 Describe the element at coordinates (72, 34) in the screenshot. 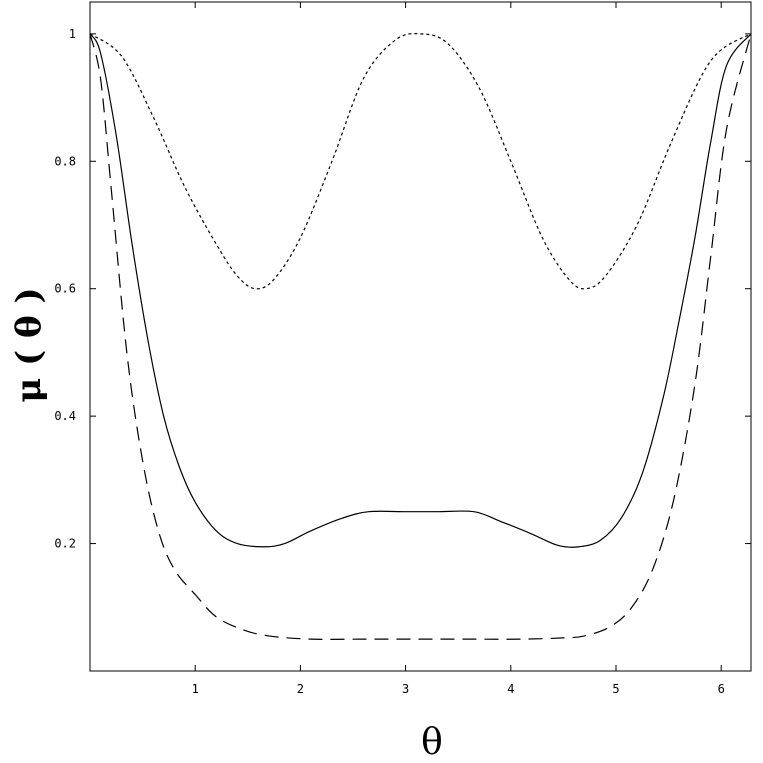

I see `y-tick-label: 1` at that location.